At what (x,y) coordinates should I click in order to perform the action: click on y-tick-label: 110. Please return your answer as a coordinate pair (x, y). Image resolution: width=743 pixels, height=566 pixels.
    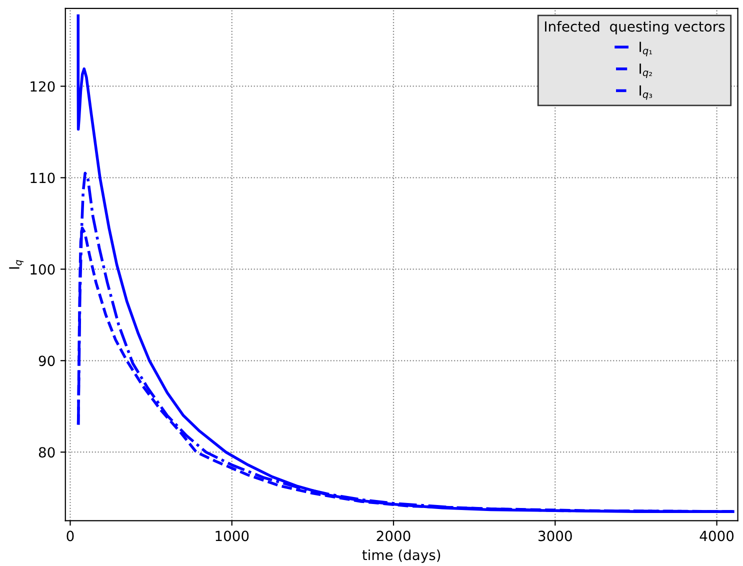
    Looking at the image, I should click on (42, 178).